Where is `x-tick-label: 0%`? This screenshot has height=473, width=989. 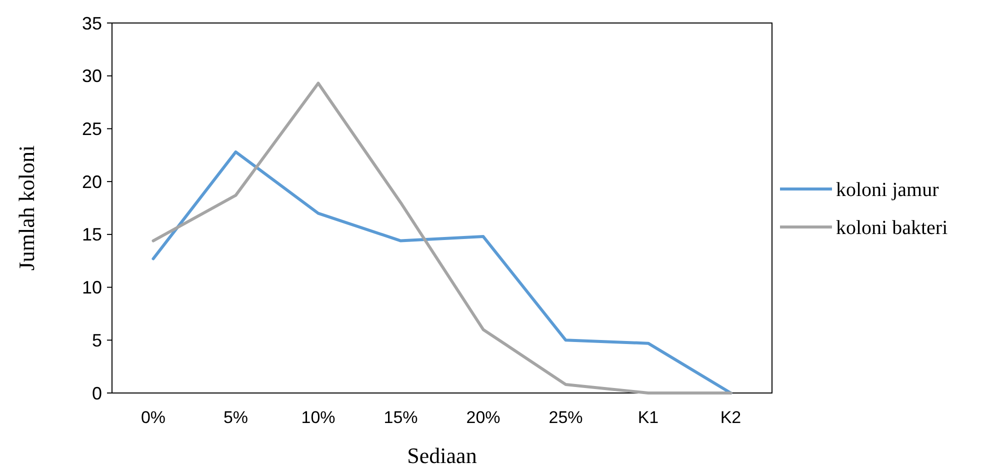 x-tick-label: 0% is located at coordinates (153, 417).